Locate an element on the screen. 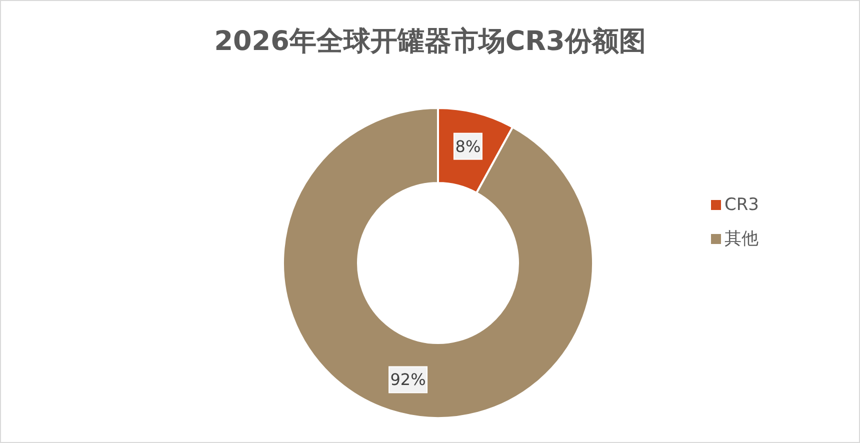 Image resolution: width=860 pixels, height=443 pixels. legend-label: CR3 is located at coordinates (741, 204).